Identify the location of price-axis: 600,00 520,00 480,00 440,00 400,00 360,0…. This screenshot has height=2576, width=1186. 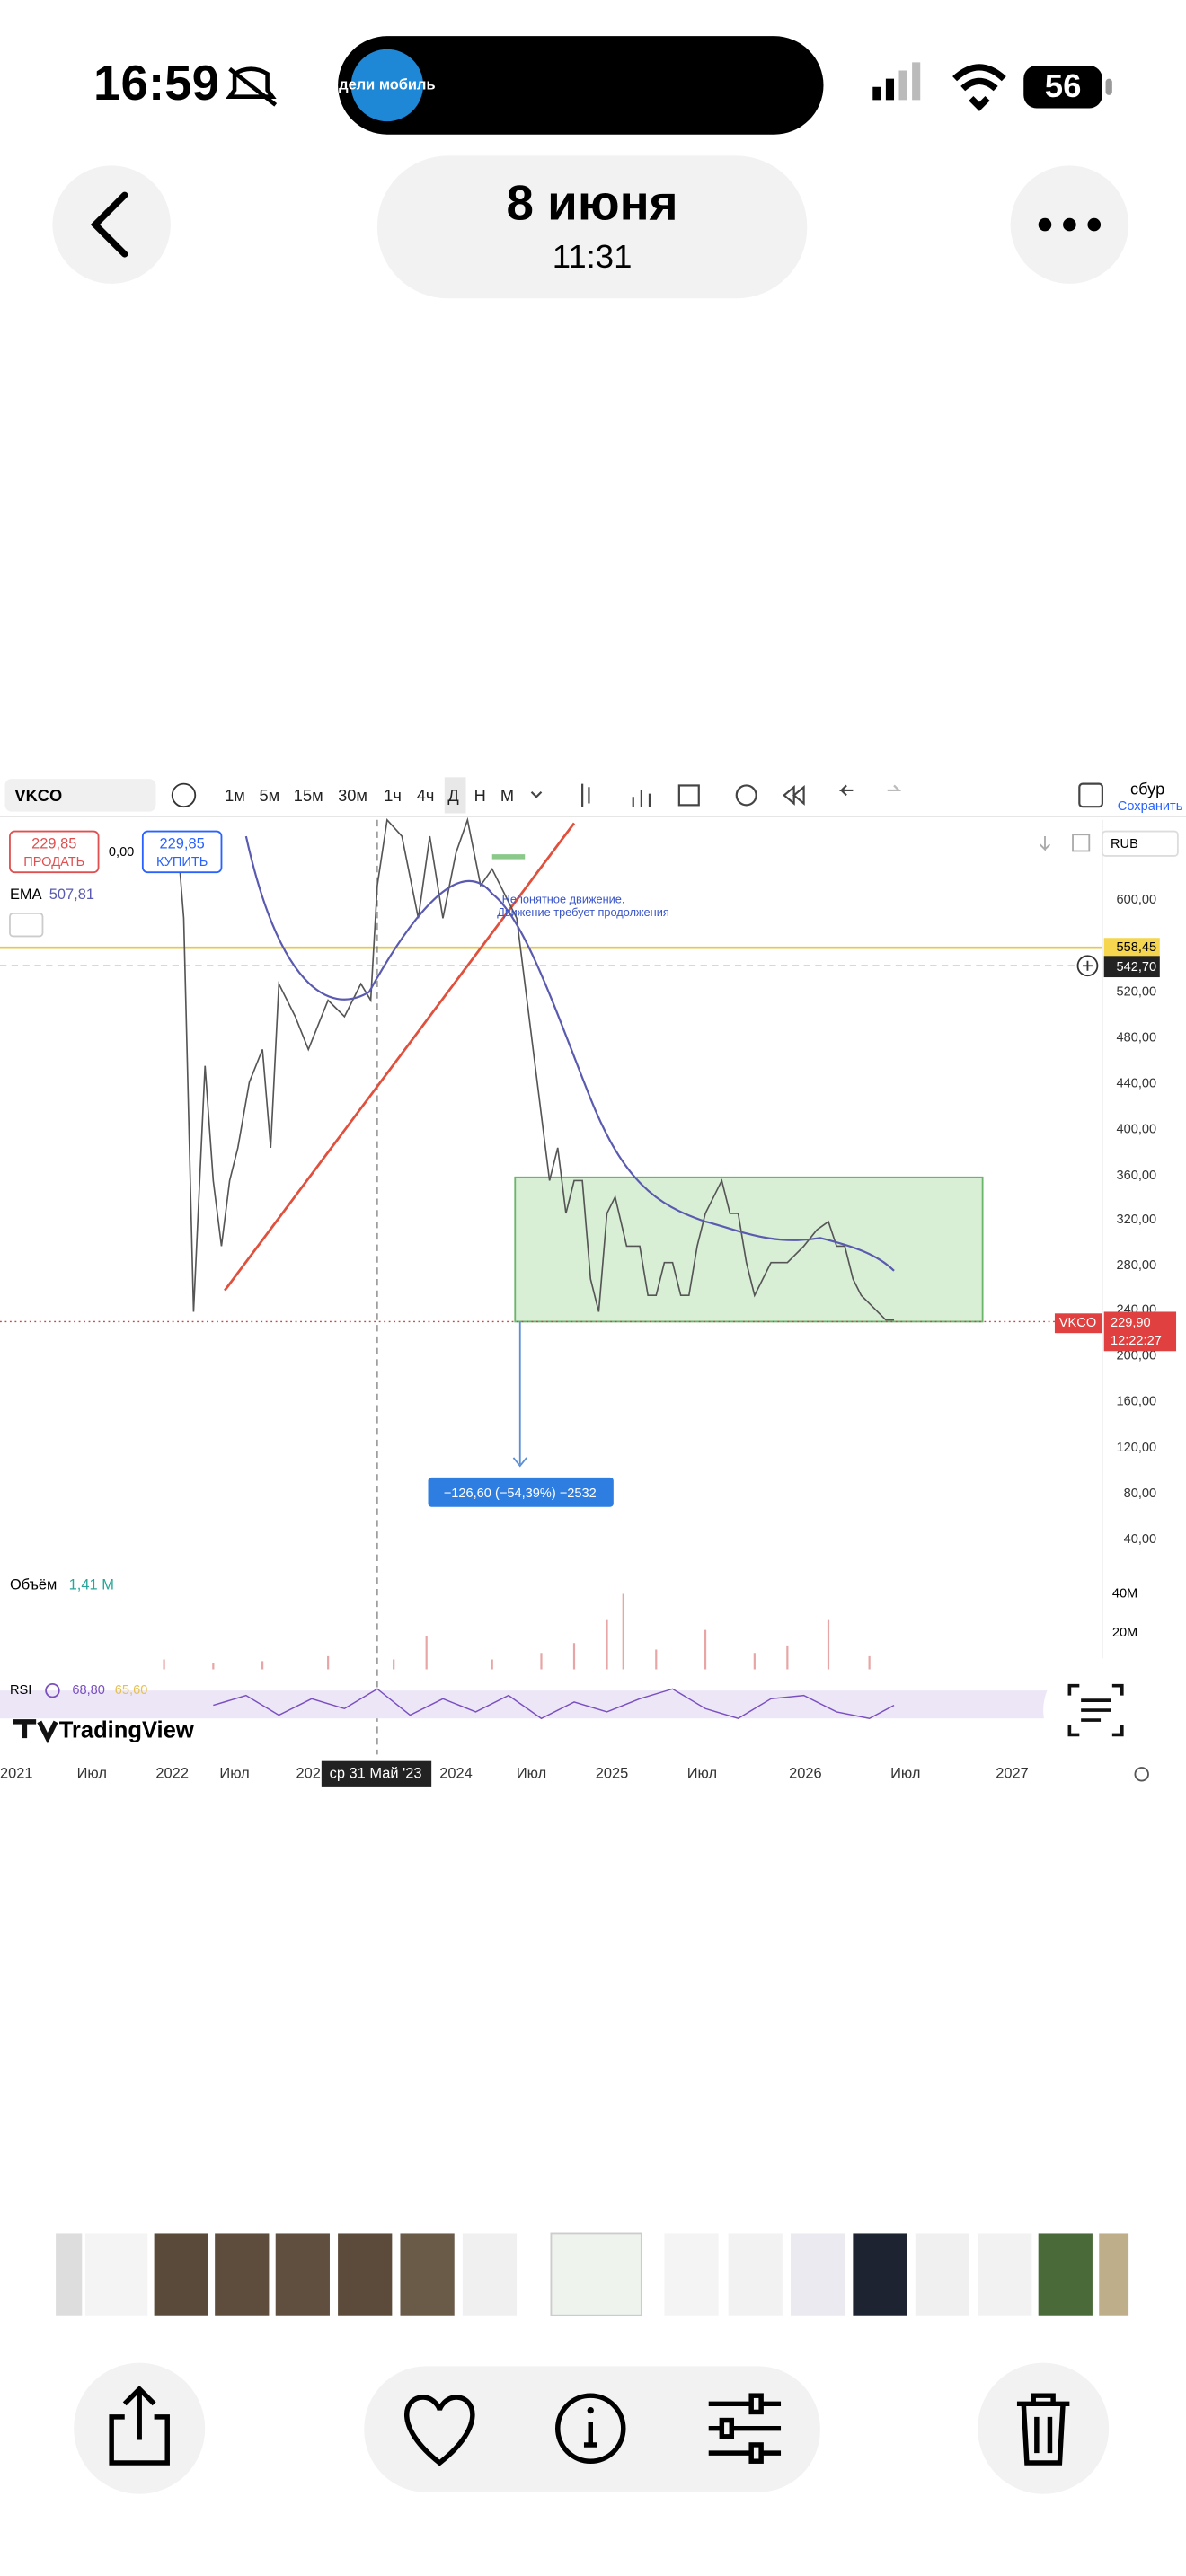
(1136, 1220).